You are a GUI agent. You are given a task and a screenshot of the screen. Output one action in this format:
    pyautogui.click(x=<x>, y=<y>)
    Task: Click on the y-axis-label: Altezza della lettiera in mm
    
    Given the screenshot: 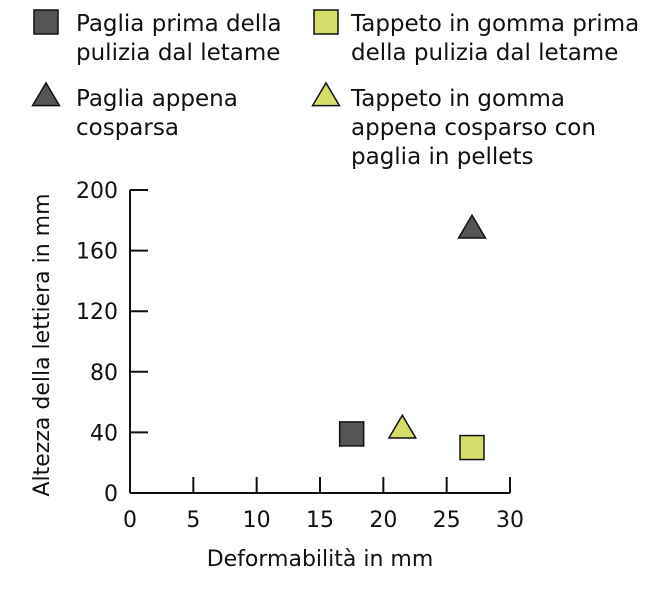 What is the action you would take?
    pyautogui.click(x=42, y=344)
    